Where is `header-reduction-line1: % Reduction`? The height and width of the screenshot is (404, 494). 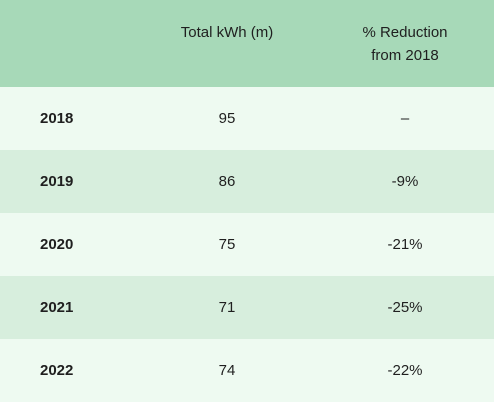 header-reduction-line1: % Reduction is located at coordinates (405, 32).